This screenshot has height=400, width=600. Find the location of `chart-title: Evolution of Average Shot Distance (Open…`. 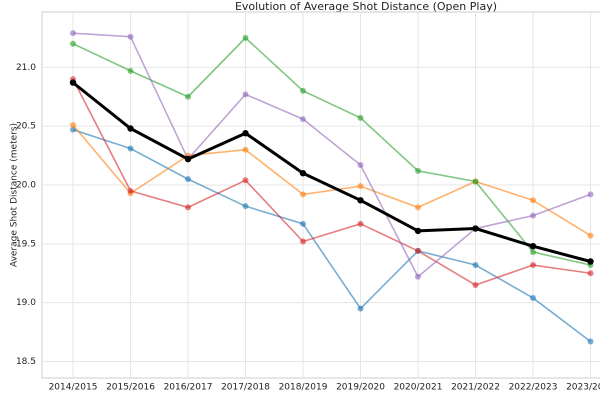

chart-title: Evolution of Average Shot Distance (Open… is located at coordinates (366, 6).